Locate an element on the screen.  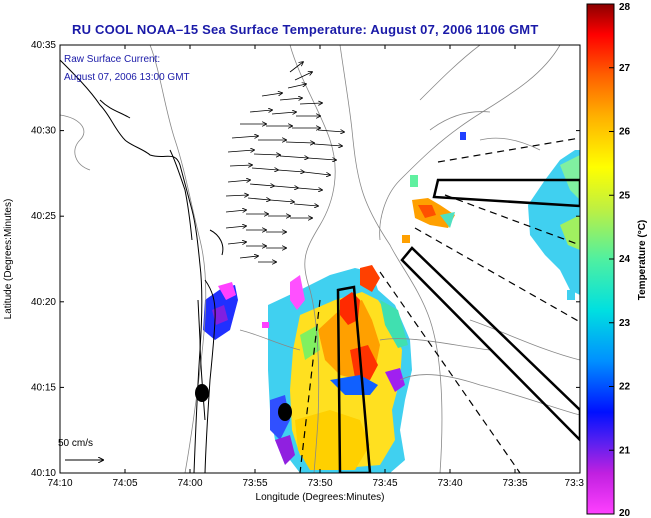
colorbar-tick-label: 24 is located at coordinates (625, 259).